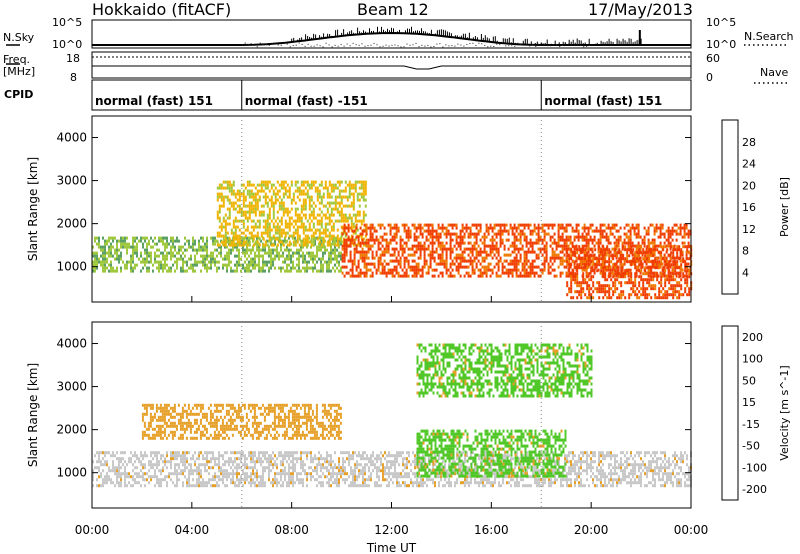 Image resolution: width=800 pixels, height=554 pixels. I want to click on power-colorbar-frame, so click(730, 207).